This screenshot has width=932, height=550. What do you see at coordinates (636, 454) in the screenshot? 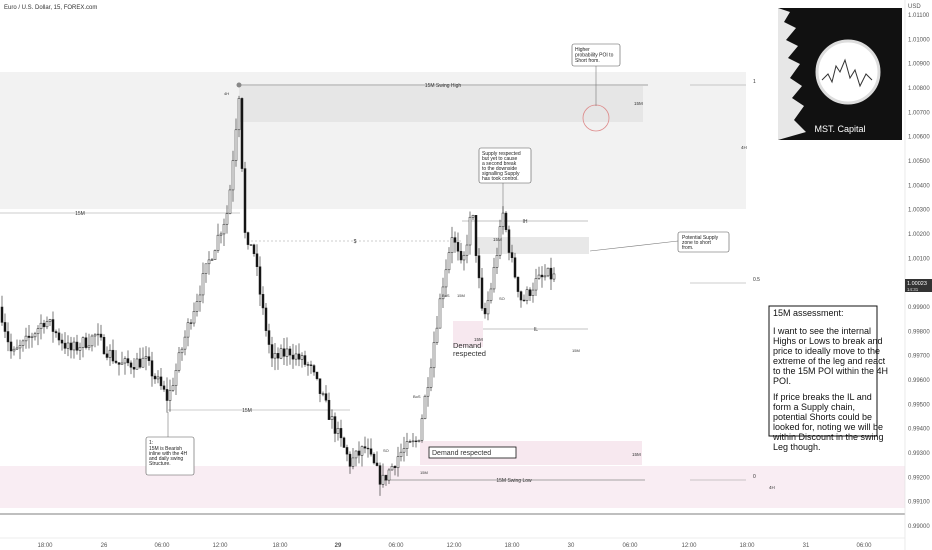
I see `zone-15m-demand-low-label: 15M` at bounding box center [636, 454].